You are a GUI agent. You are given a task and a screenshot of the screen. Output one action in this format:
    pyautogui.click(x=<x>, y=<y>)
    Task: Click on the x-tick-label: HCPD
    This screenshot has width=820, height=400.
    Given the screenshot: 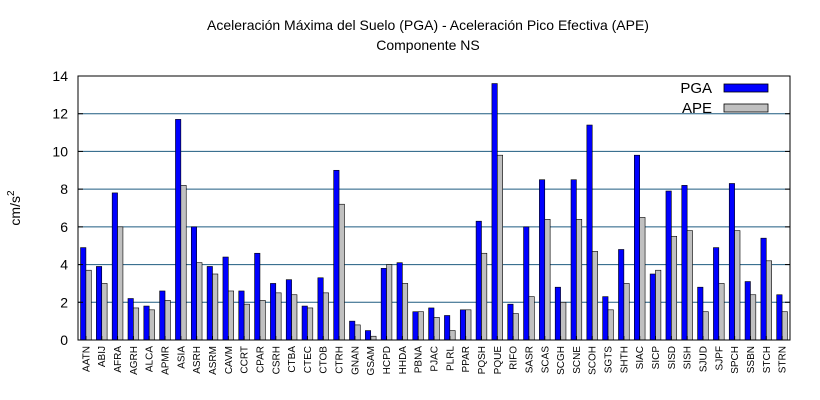 What is the action you would take?
    pyautogui.click(x=387, y=360)
    